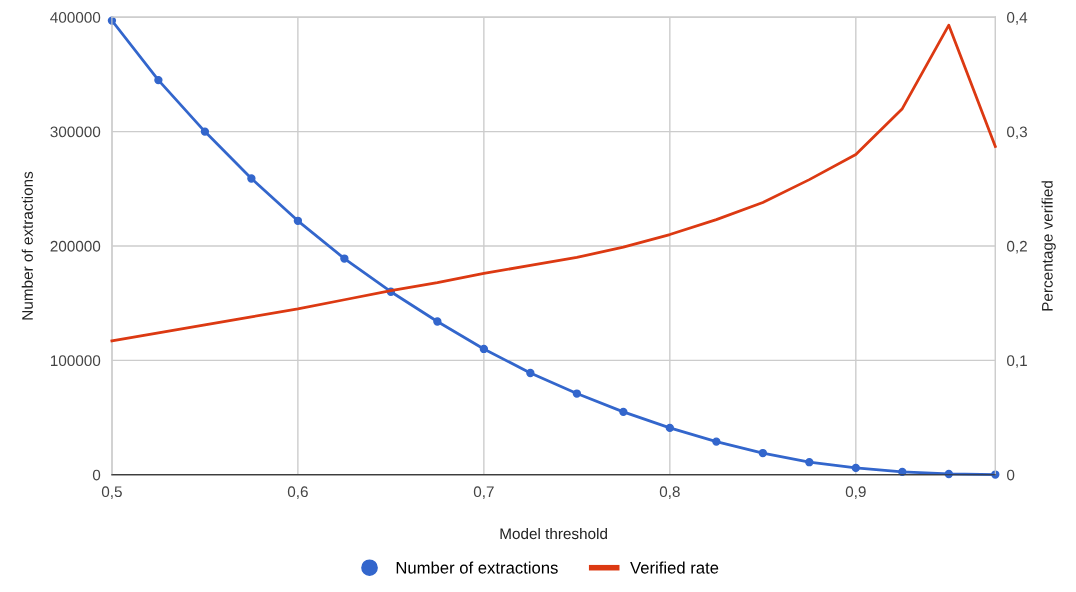  I want to click on y2-tick-label: 0,3, so click(1017, 133).